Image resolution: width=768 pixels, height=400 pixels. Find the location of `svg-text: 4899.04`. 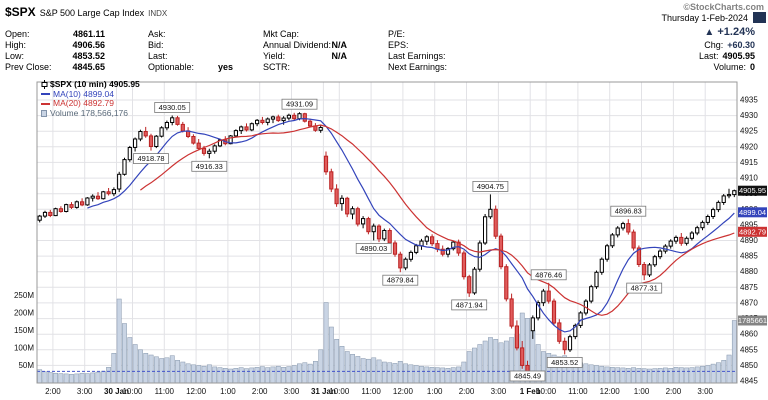

svg-text: 4899.04 is located at coordinates (752, 212).